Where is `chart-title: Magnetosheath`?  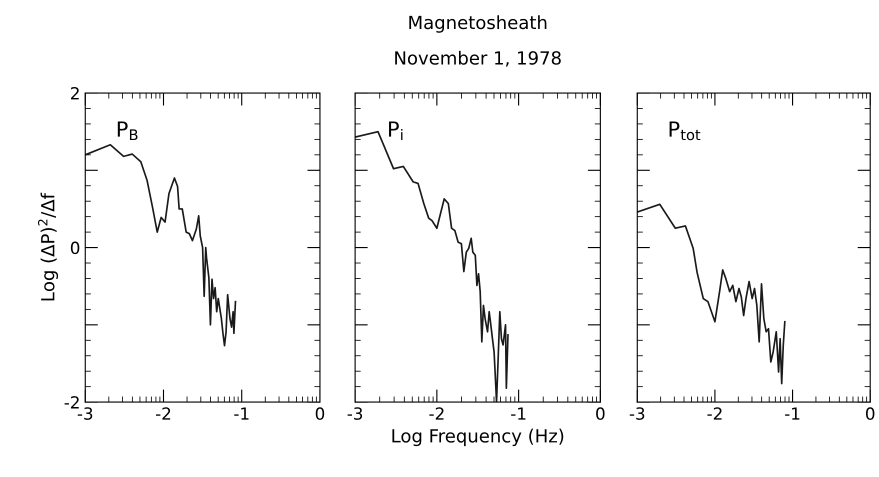
chart-title: Magnetosheath is located at coordinates (477, 24).